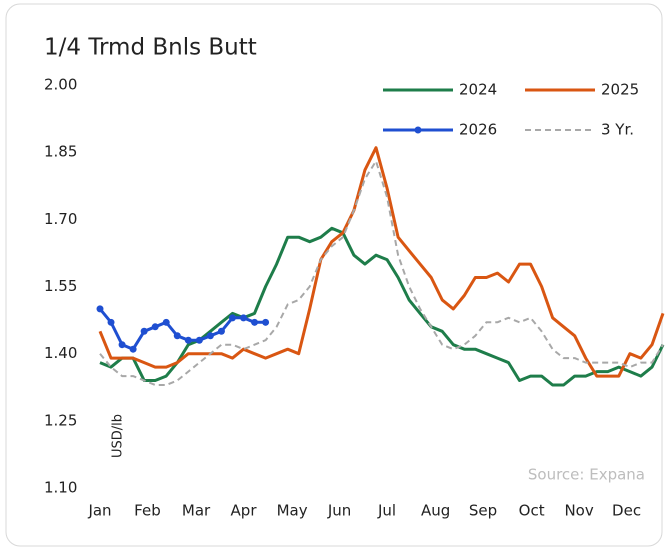  I want to click on x-tick-label: Nov, so click(578, 511).